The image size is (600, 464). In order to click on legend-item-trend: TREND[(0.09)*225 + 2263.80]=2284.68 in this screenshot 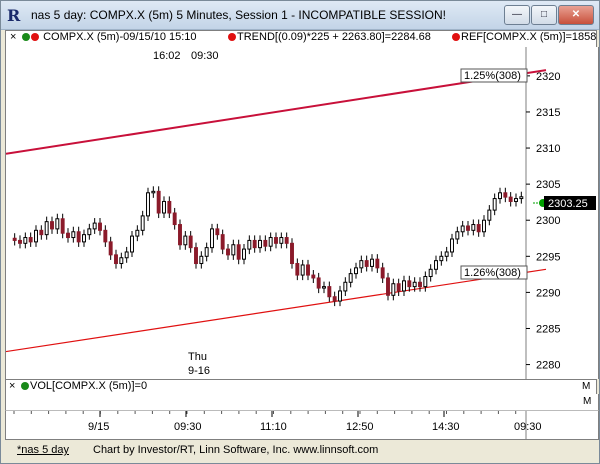, I will do `click(329, 37)`.